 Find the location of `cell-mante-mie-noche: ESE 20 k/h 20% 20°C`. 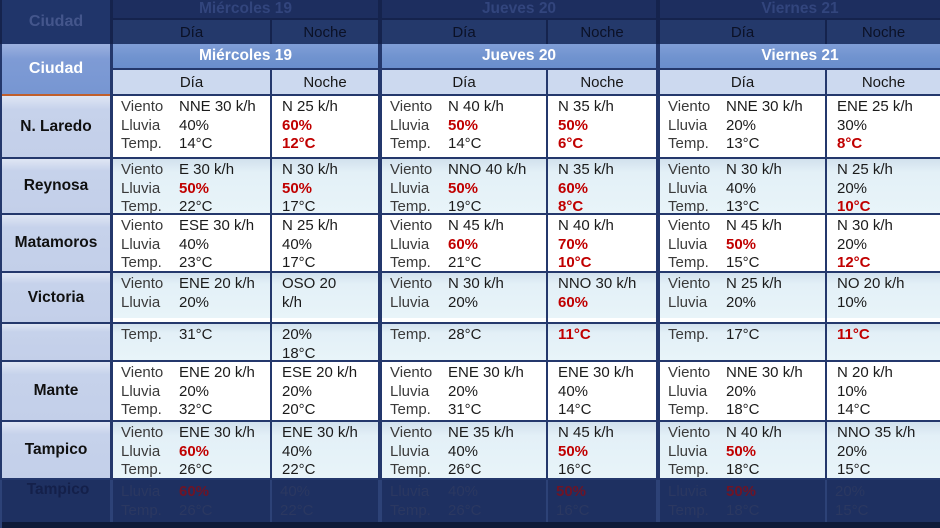

cell-mante-mie-noche: ESE 20 k/h 20% 20°C is located at coordinates (325, 391).